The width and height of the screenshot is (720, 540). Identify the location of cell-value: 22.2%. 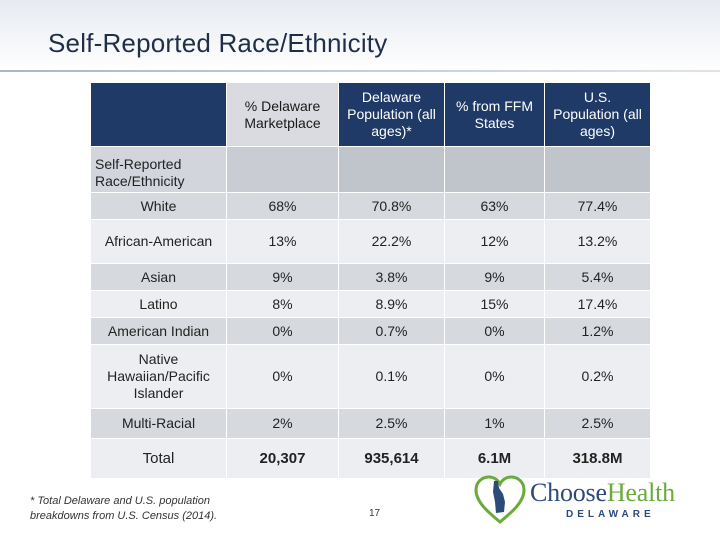
(391, 241).